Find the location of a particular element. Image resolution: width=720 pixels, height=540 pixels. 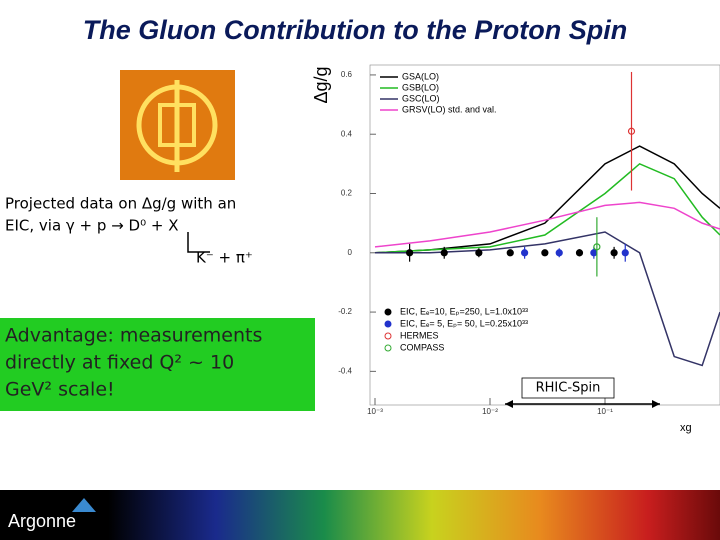

box-line: directly at fixed Q² ~ 10 is located at coordinates (119, 363).